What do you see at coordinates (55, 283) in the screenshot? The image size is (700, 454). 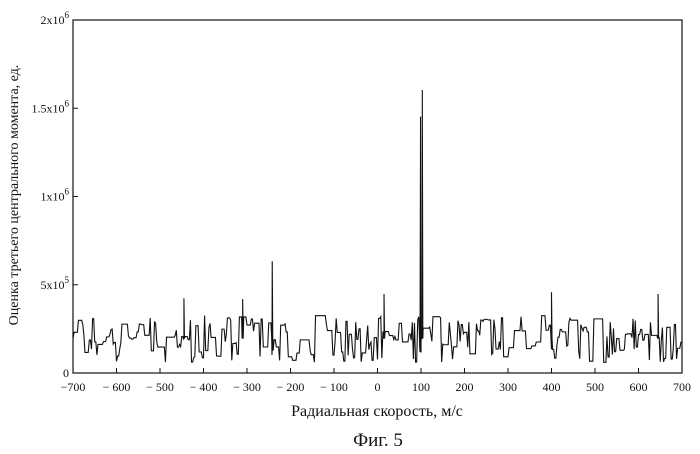 I see `y-tick-label: 5x10⁵` at bounding box center [55, 283].